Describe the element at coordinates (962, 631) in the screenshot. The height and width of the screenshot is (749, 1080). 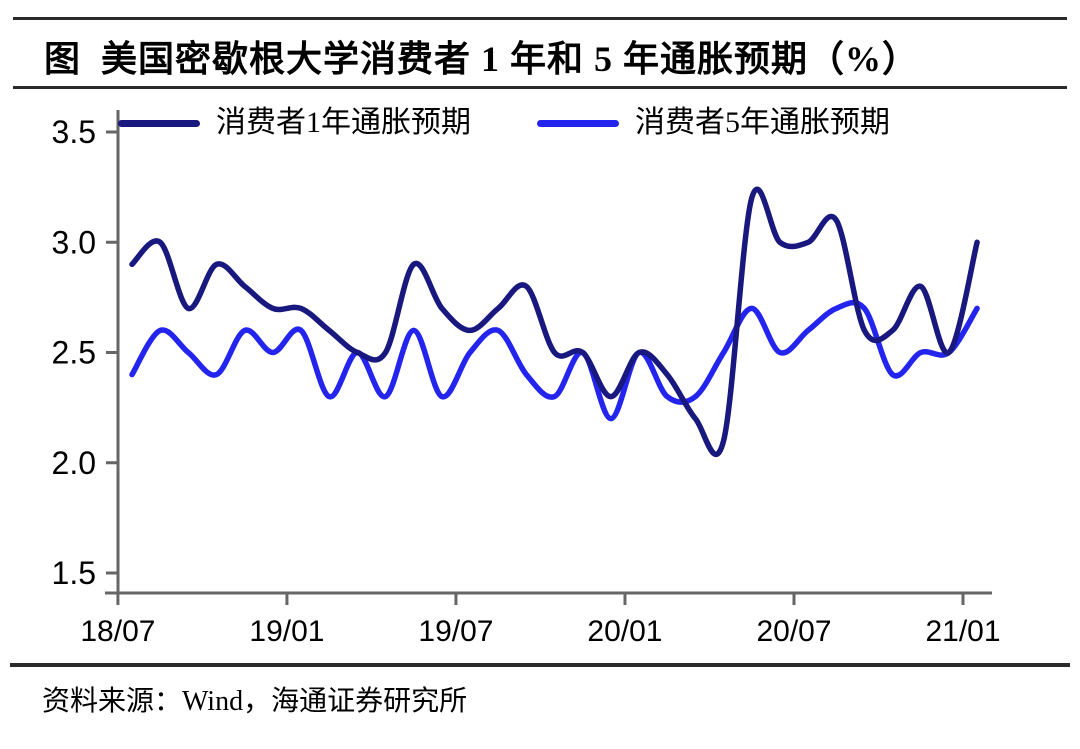
I see `x-axis-label: 21/01` at that location.